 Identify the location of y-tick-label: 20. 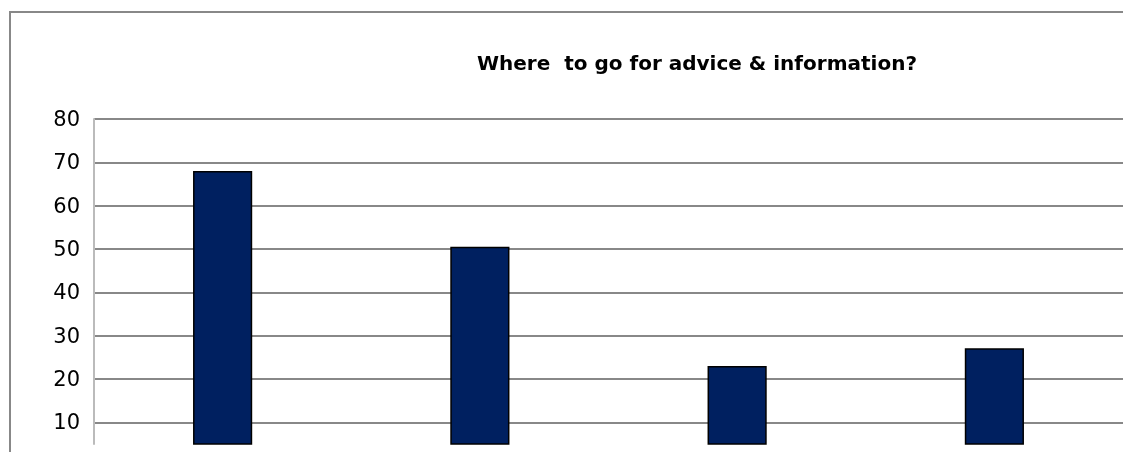
(66, 379).